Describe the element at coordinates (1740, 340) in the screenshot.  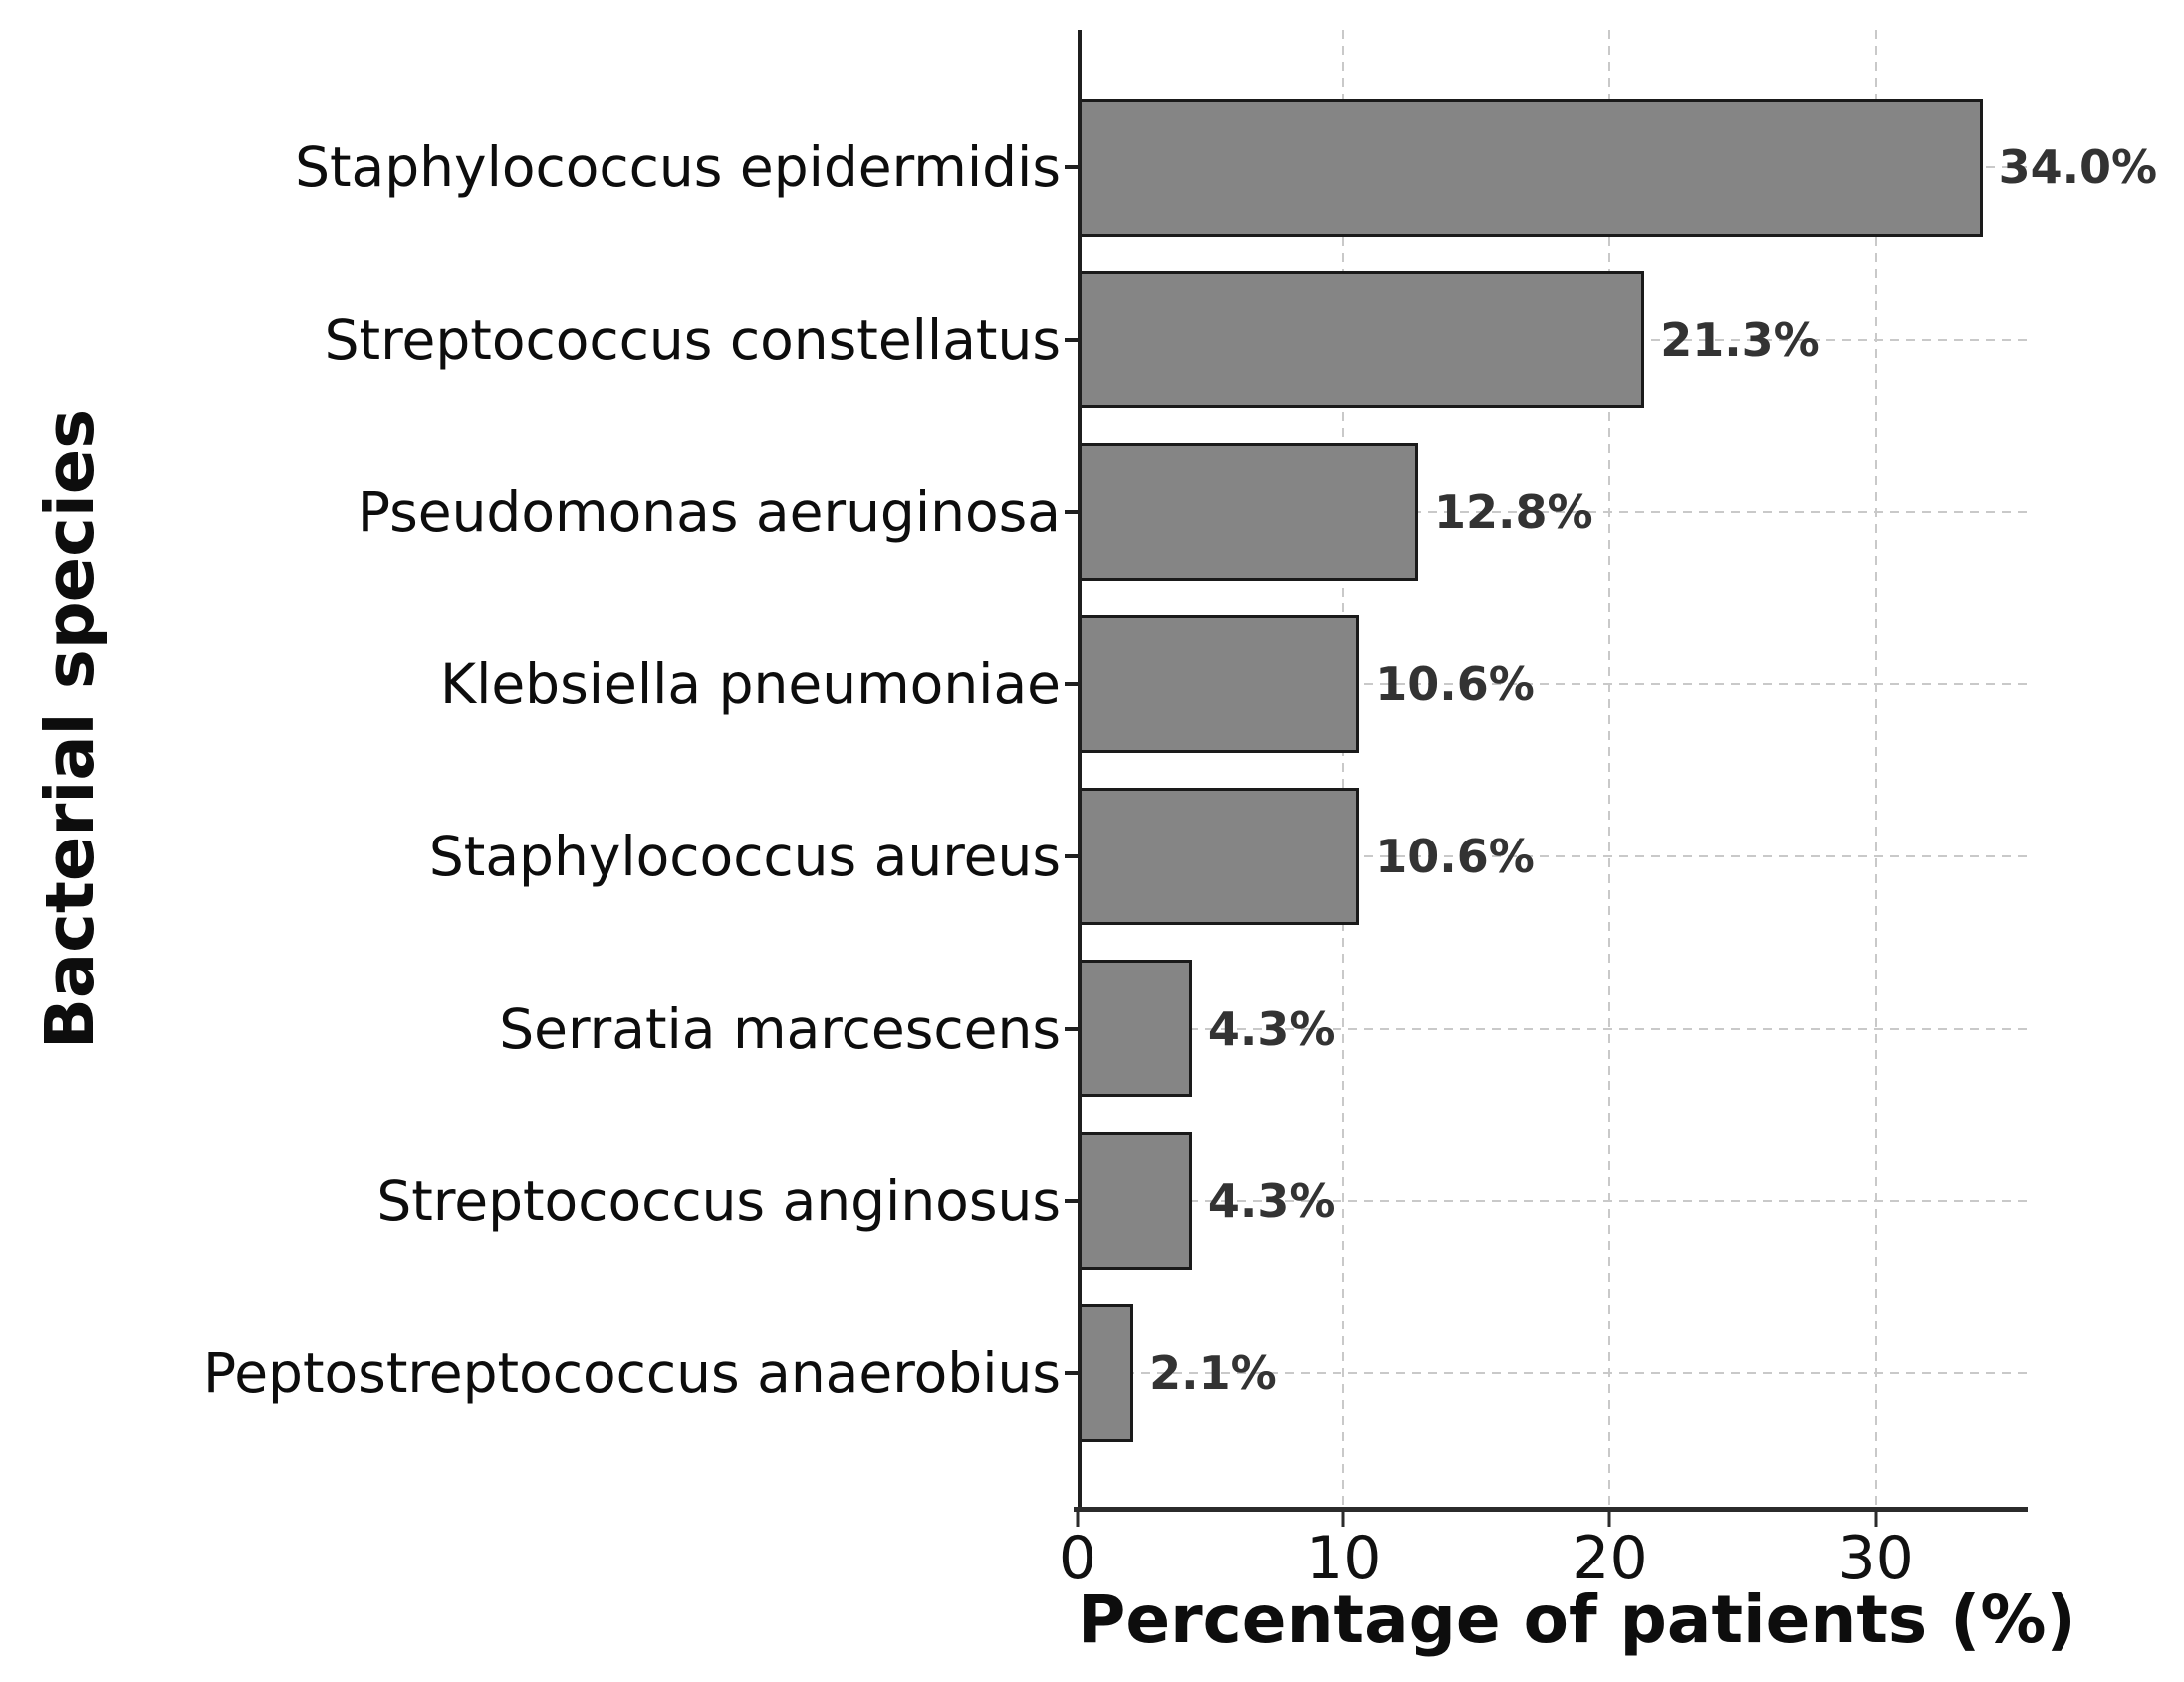
I see `value-label: 21.3%` at that location.